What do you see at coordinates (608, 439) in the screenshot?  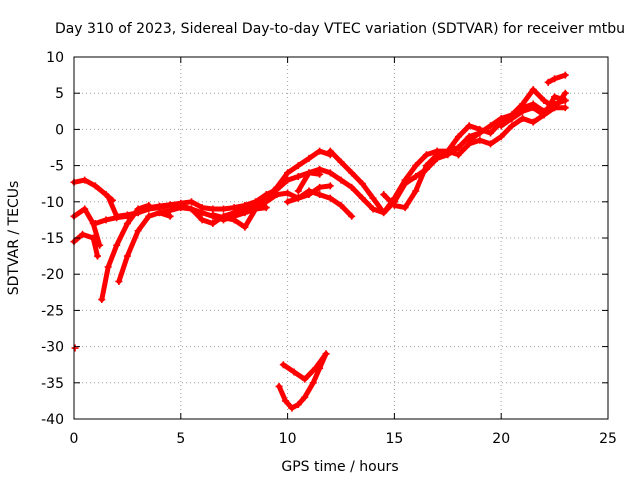 I see `x-tick-label: 25` at bounding box center [608, 439].